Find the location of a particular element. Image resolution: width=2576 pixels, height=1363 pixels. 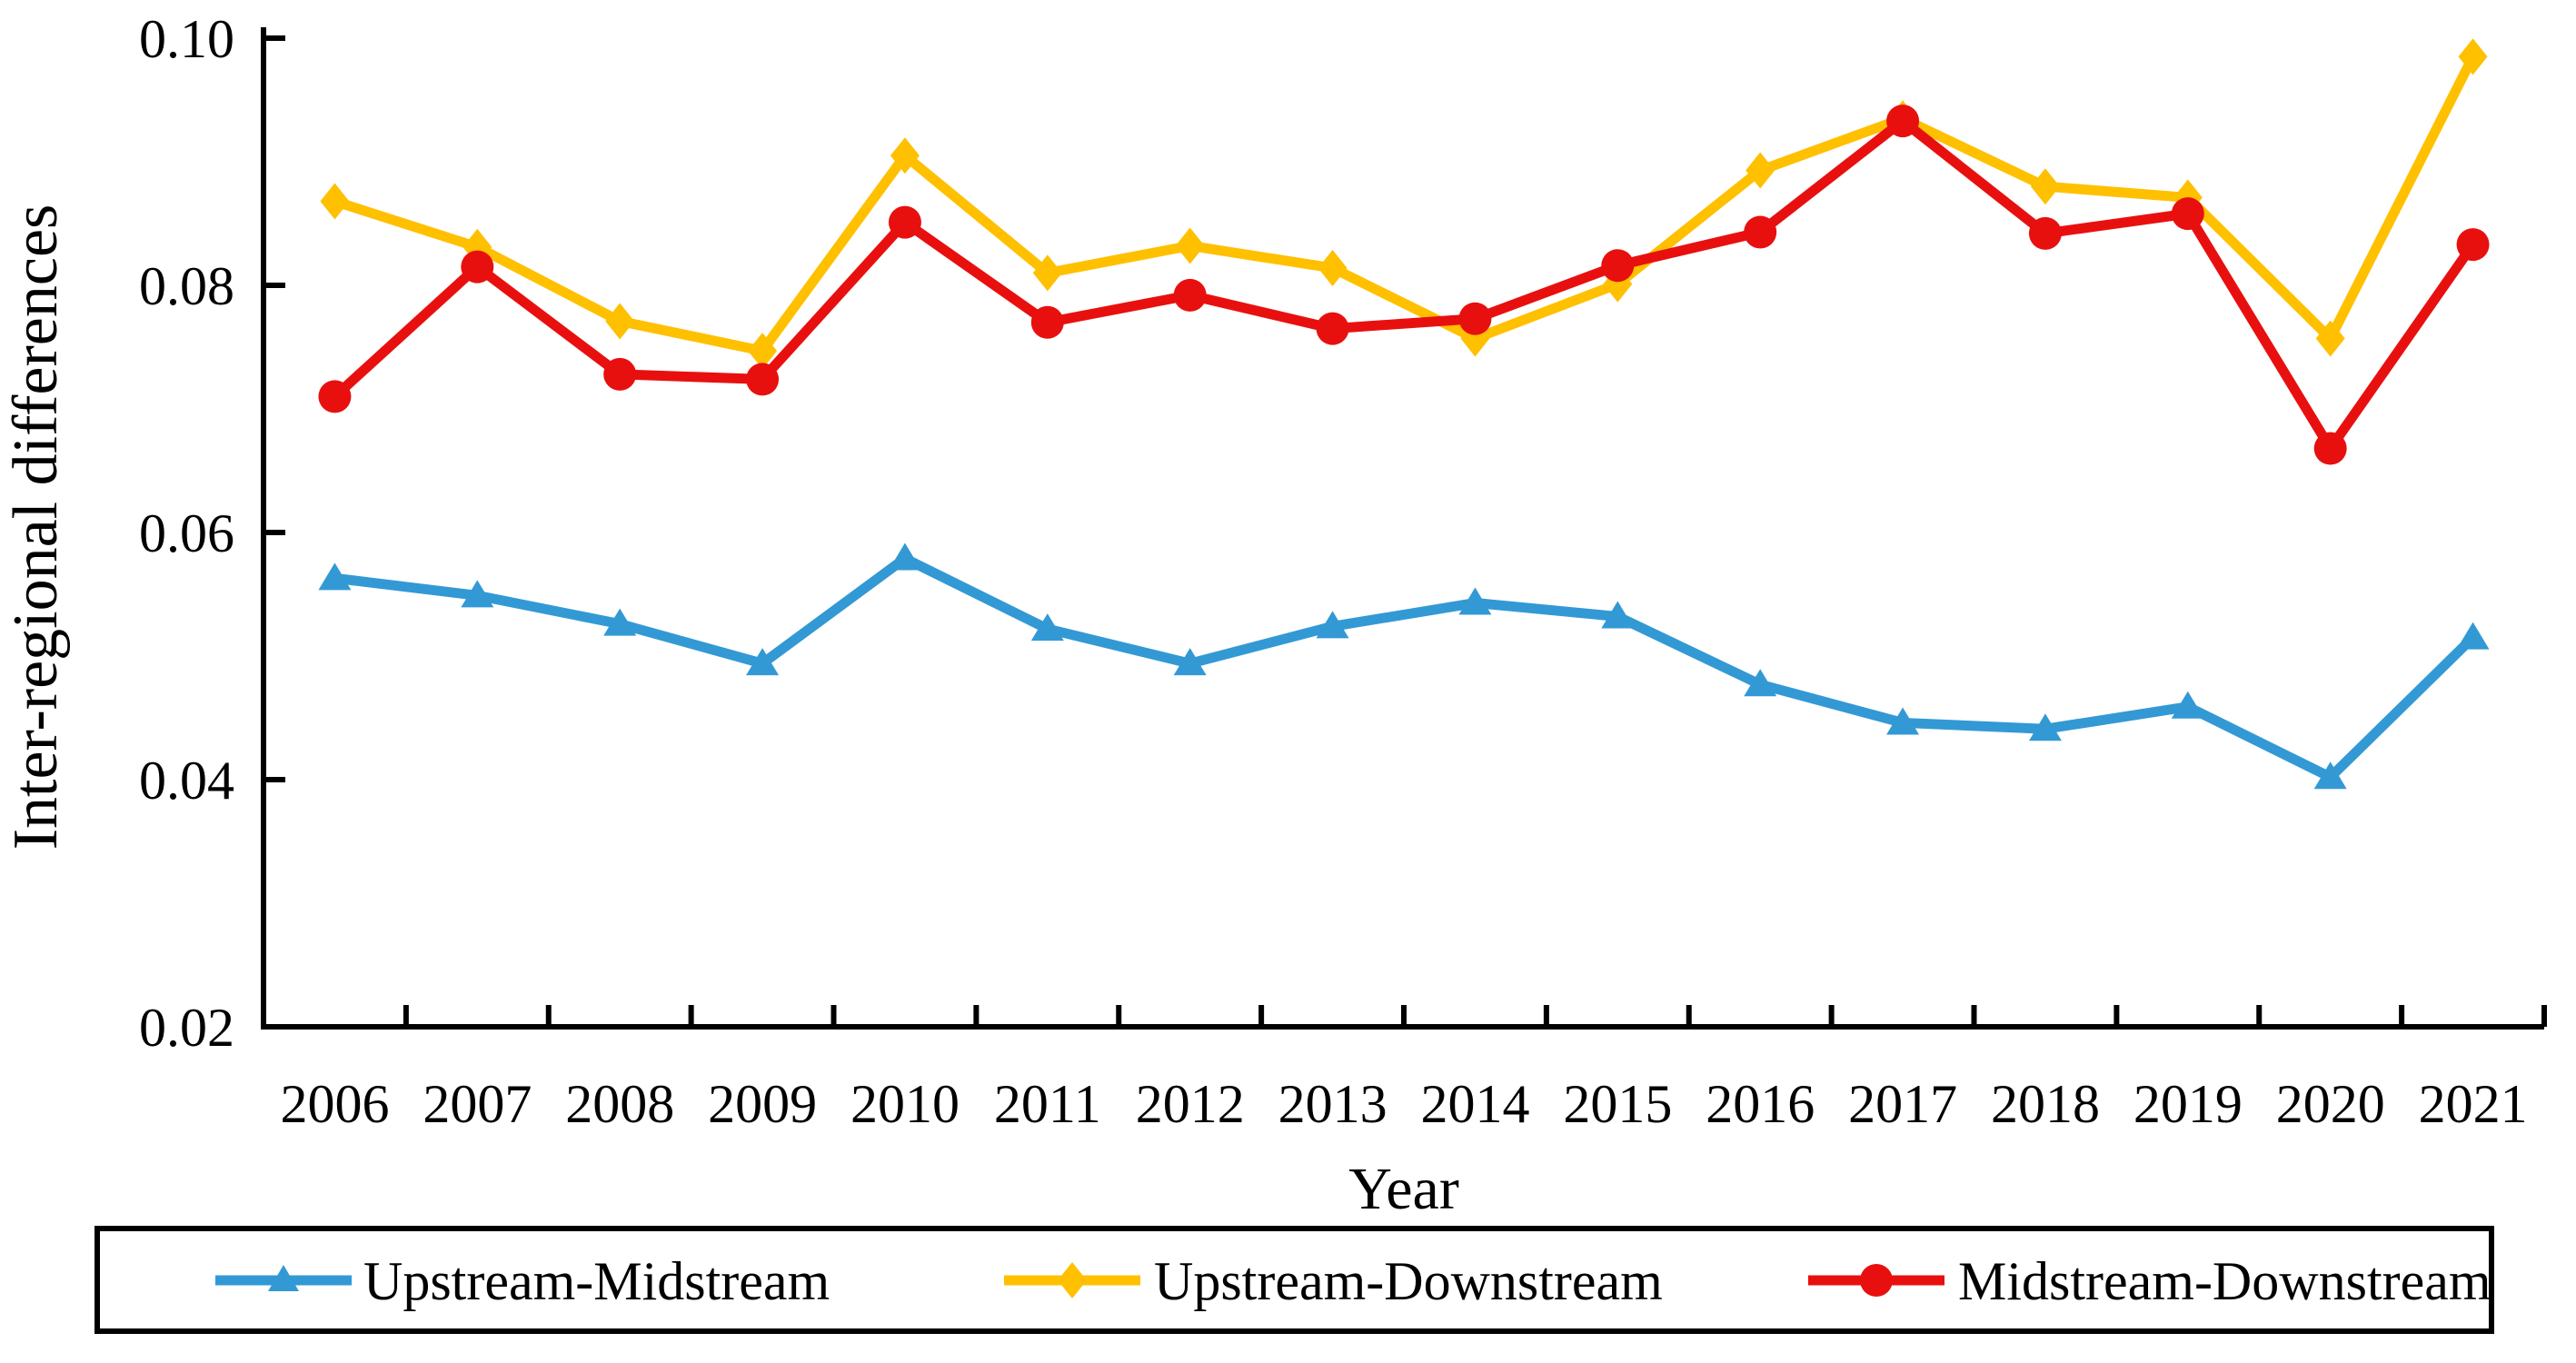

x-tick-label: 2009 is located at coordinates (763, 1104).